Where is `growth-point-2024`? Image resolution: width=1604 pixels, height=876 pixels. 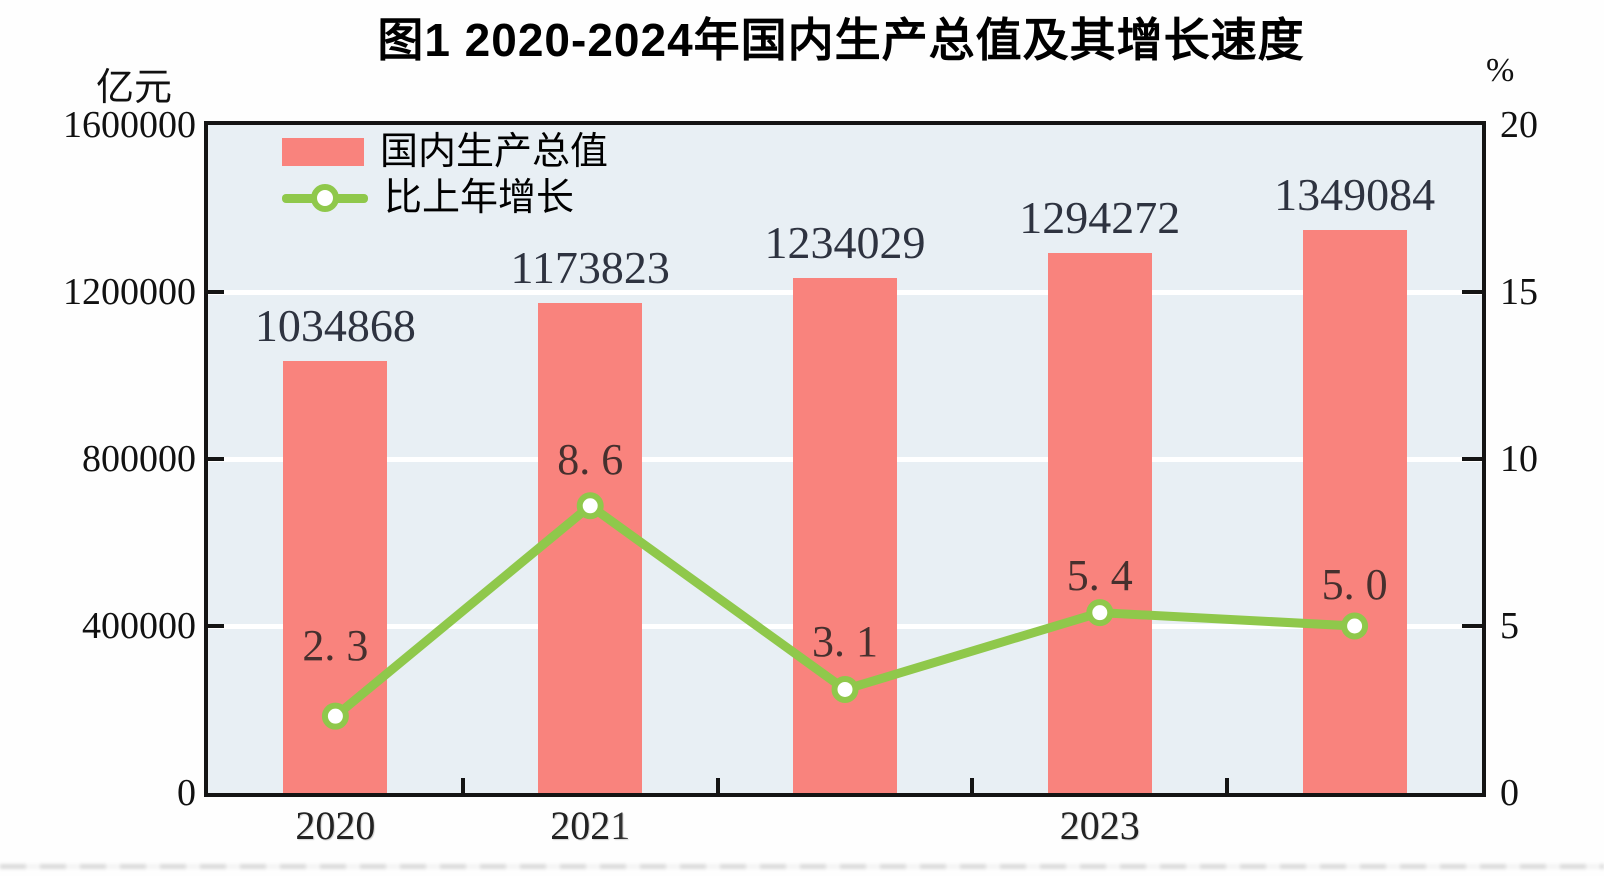
growth-point-2024 is located at coordinates (1355, 626).